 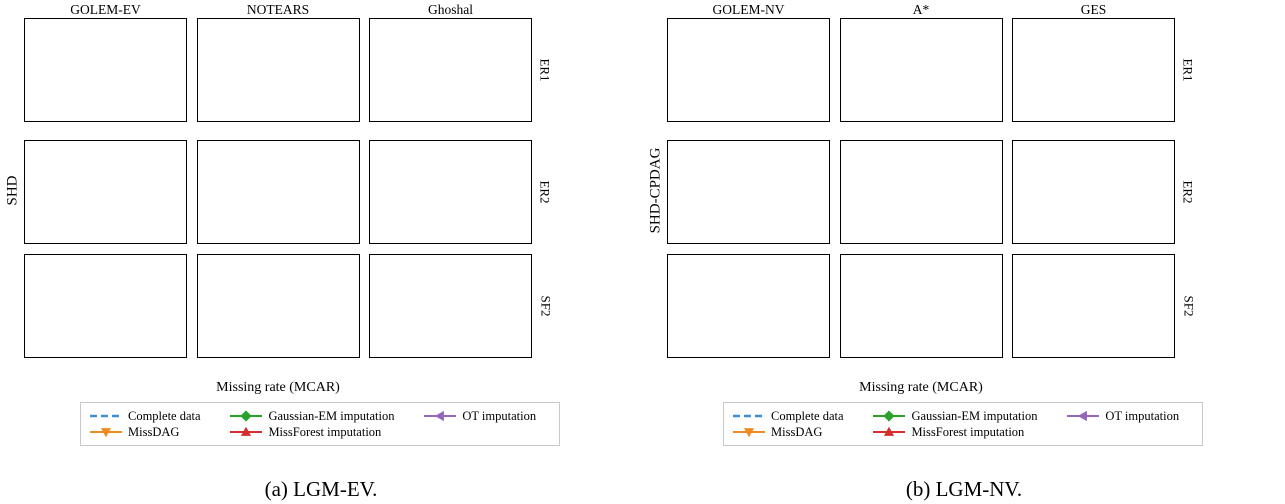 I want to click on subplot-ghoshal-er2, so click(x=450, y=192).